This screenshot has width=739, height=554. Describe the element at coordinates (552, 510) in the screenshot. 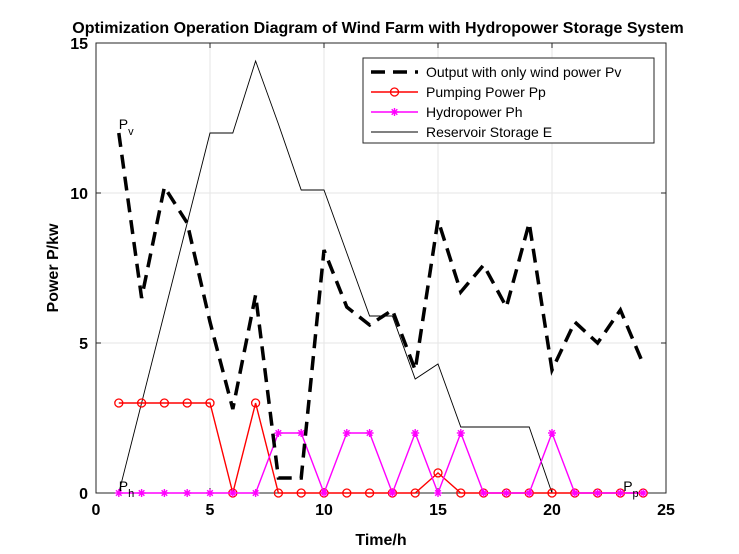

I see `x-tick-label: 20` at that location.